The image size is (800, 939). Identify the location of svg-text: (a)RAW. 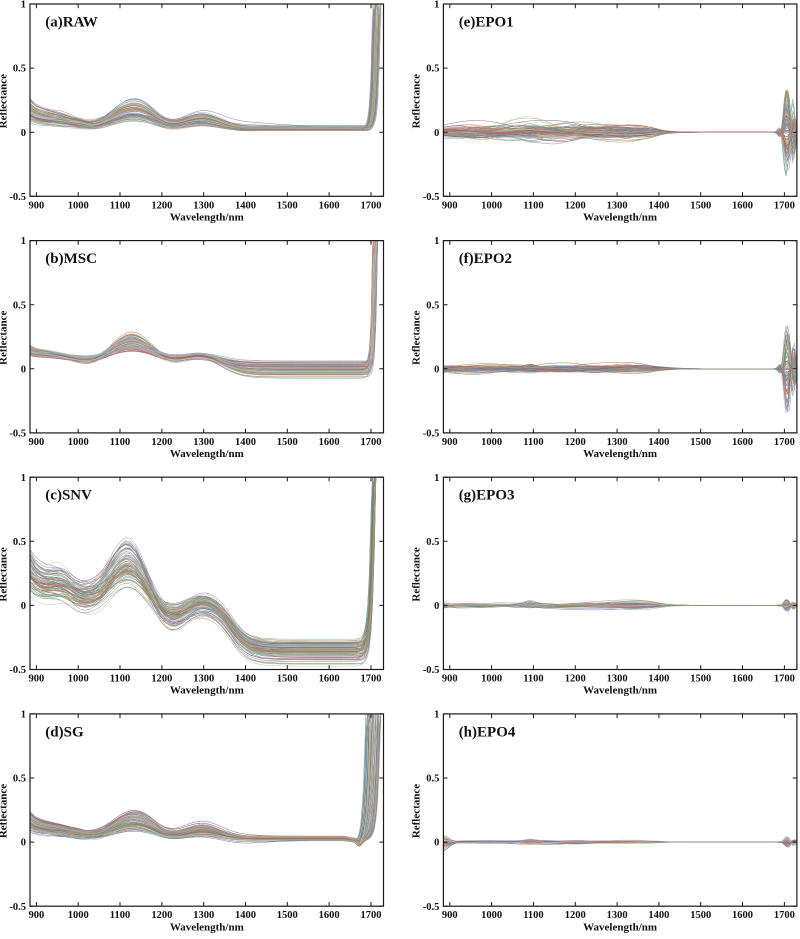
(71, 23).